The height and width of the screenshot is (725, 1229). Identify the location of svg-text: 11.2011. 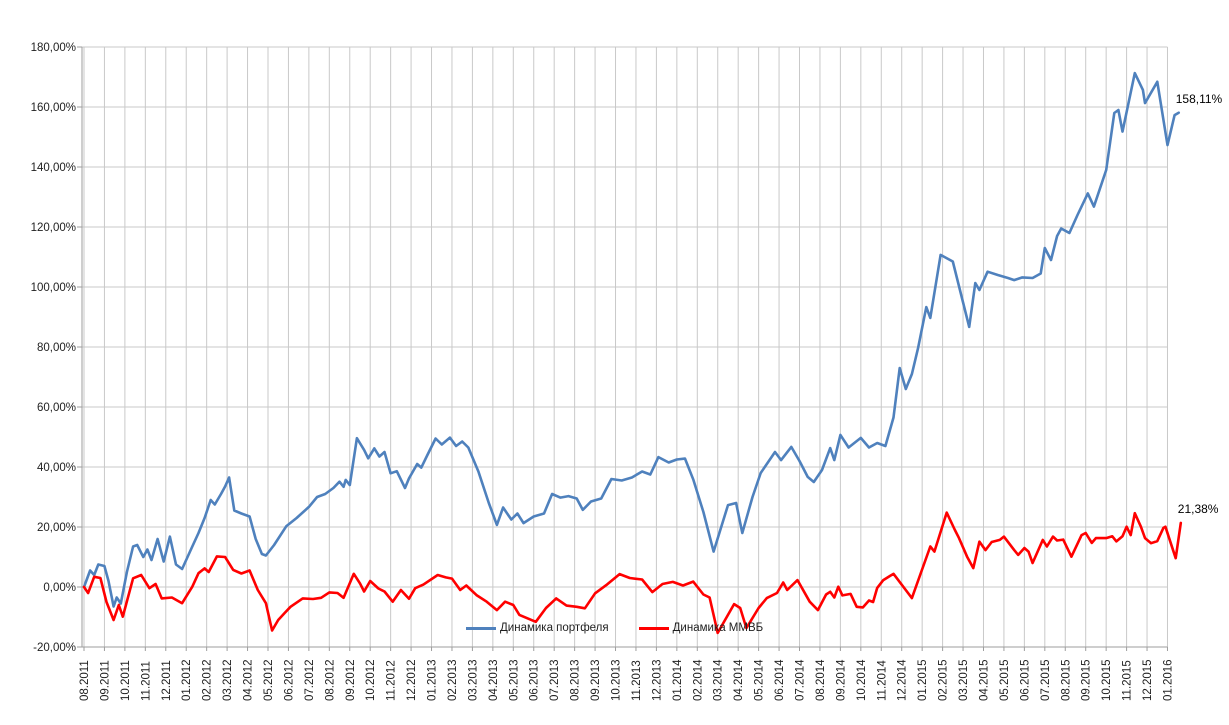
(146, 681).